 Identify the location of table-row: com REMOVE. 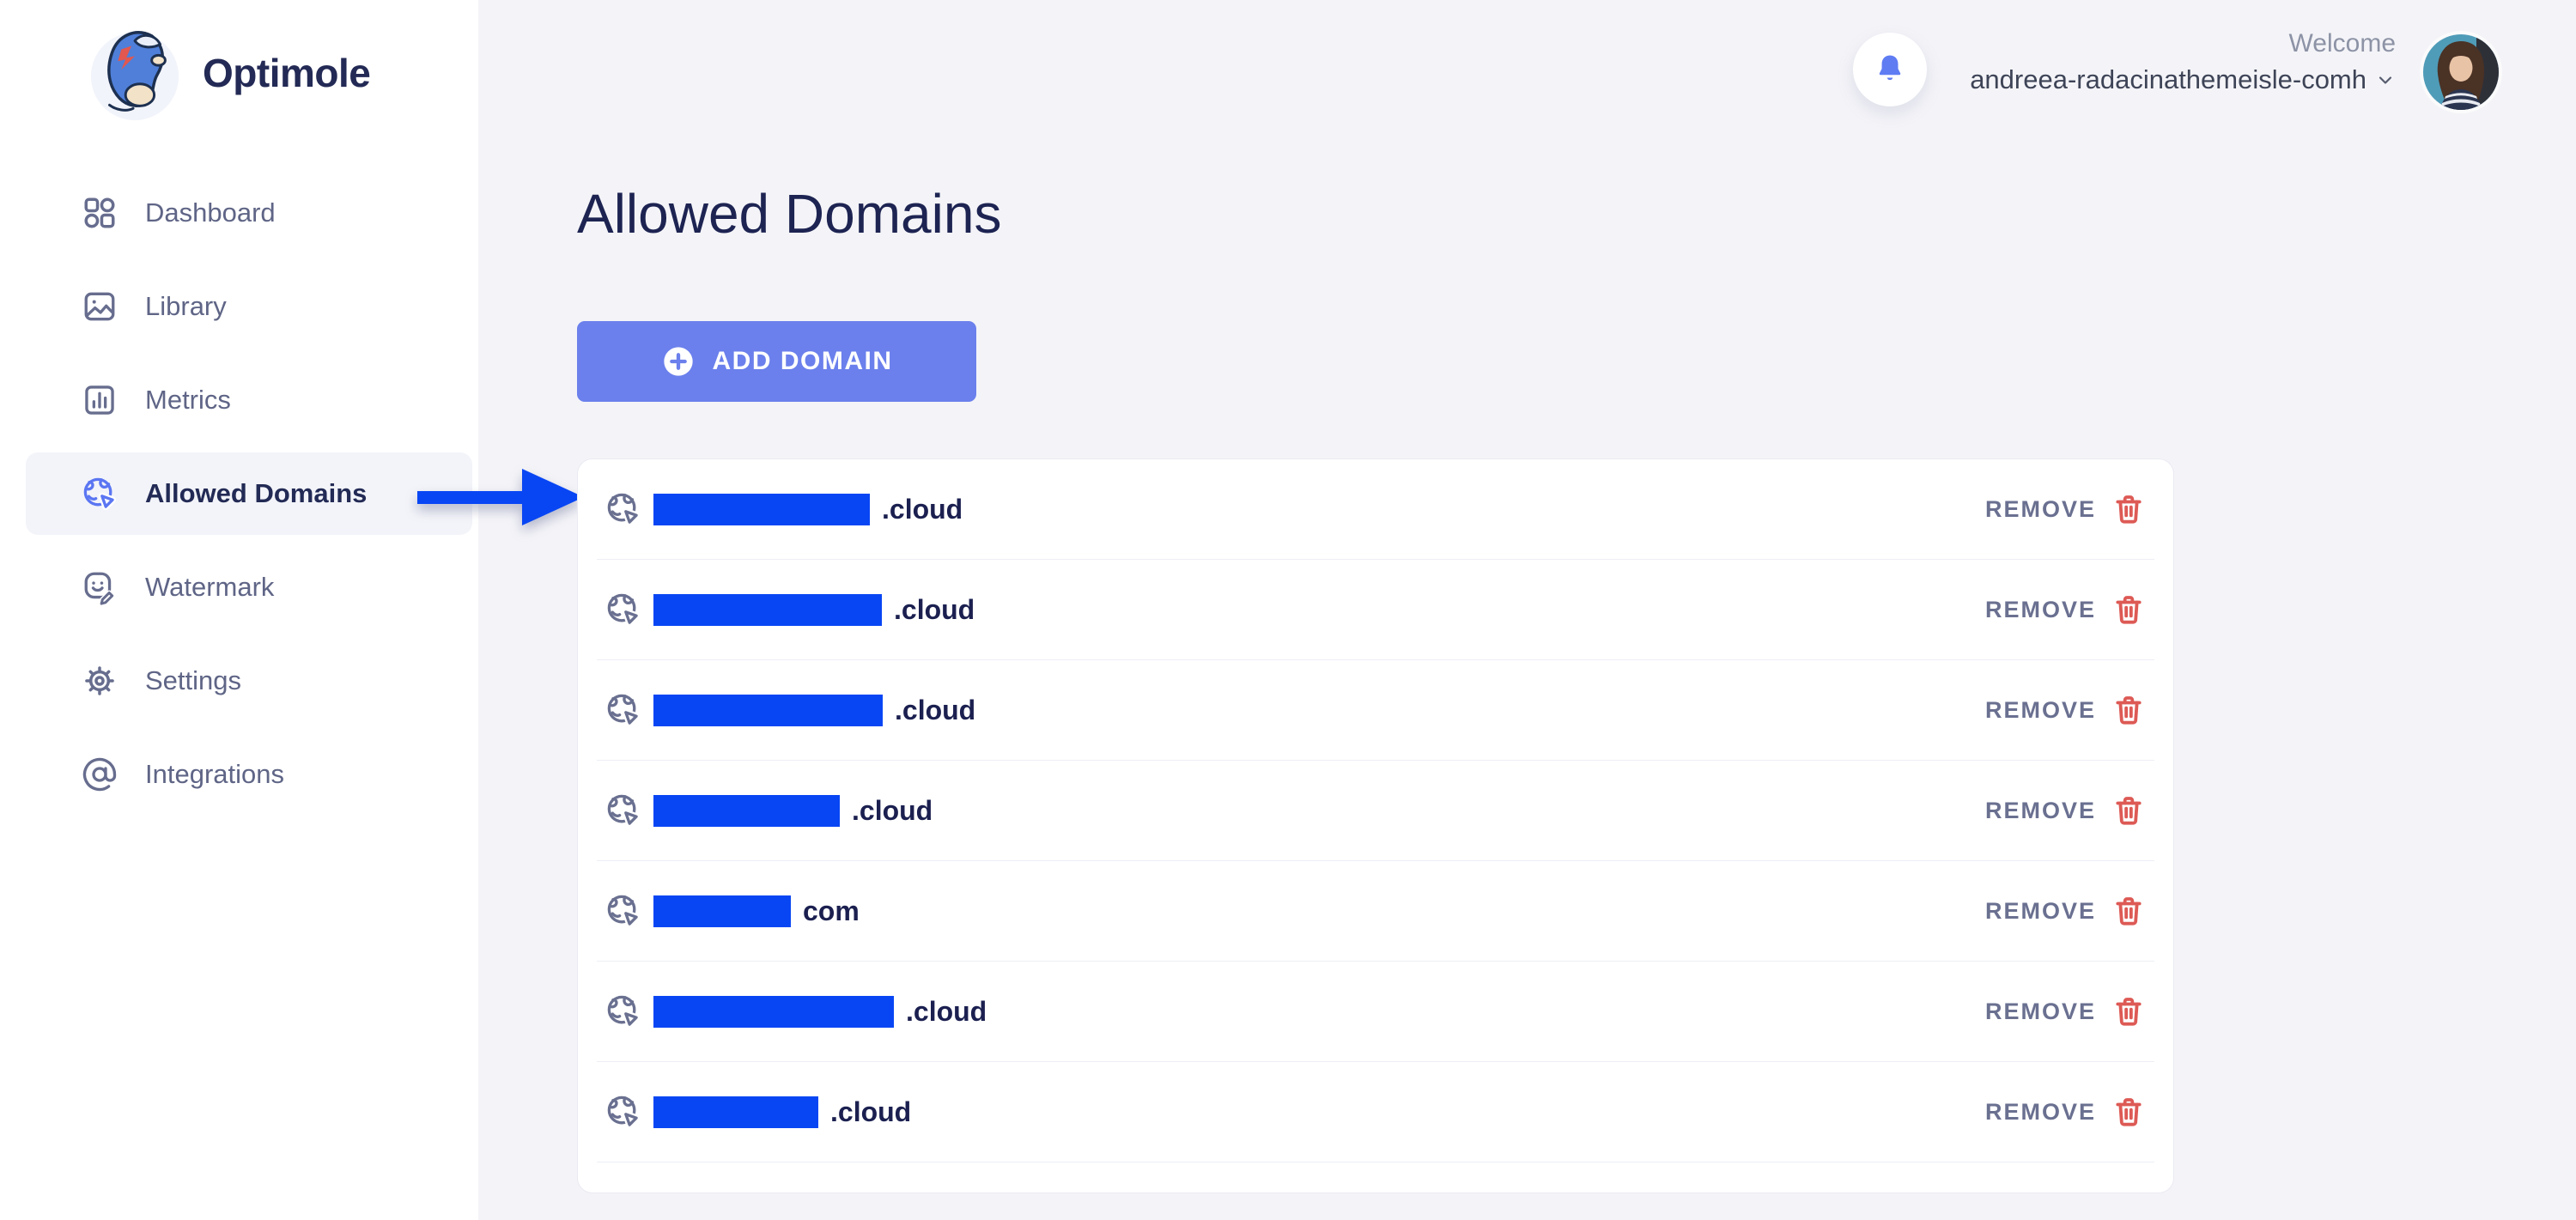
(1375, 912).